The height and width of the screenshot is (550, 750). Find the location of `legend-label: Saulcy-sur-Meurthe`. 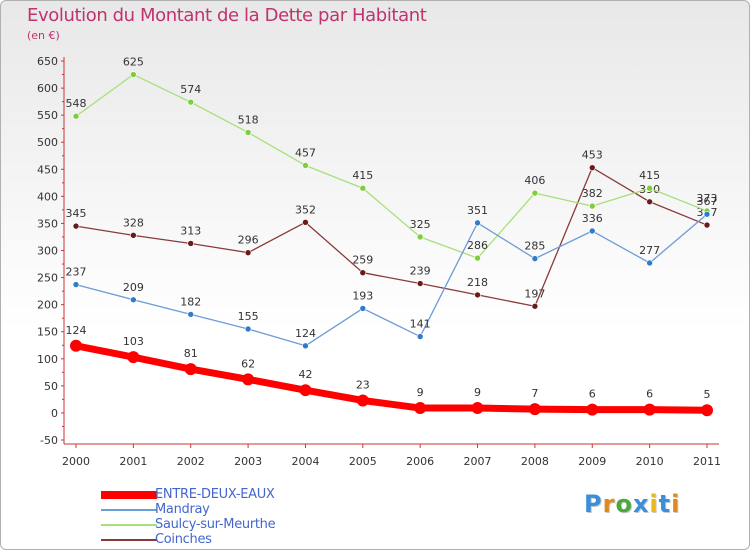

legend-label: Saulcy-sur-Meurthe is located at coordinates (215, 524).